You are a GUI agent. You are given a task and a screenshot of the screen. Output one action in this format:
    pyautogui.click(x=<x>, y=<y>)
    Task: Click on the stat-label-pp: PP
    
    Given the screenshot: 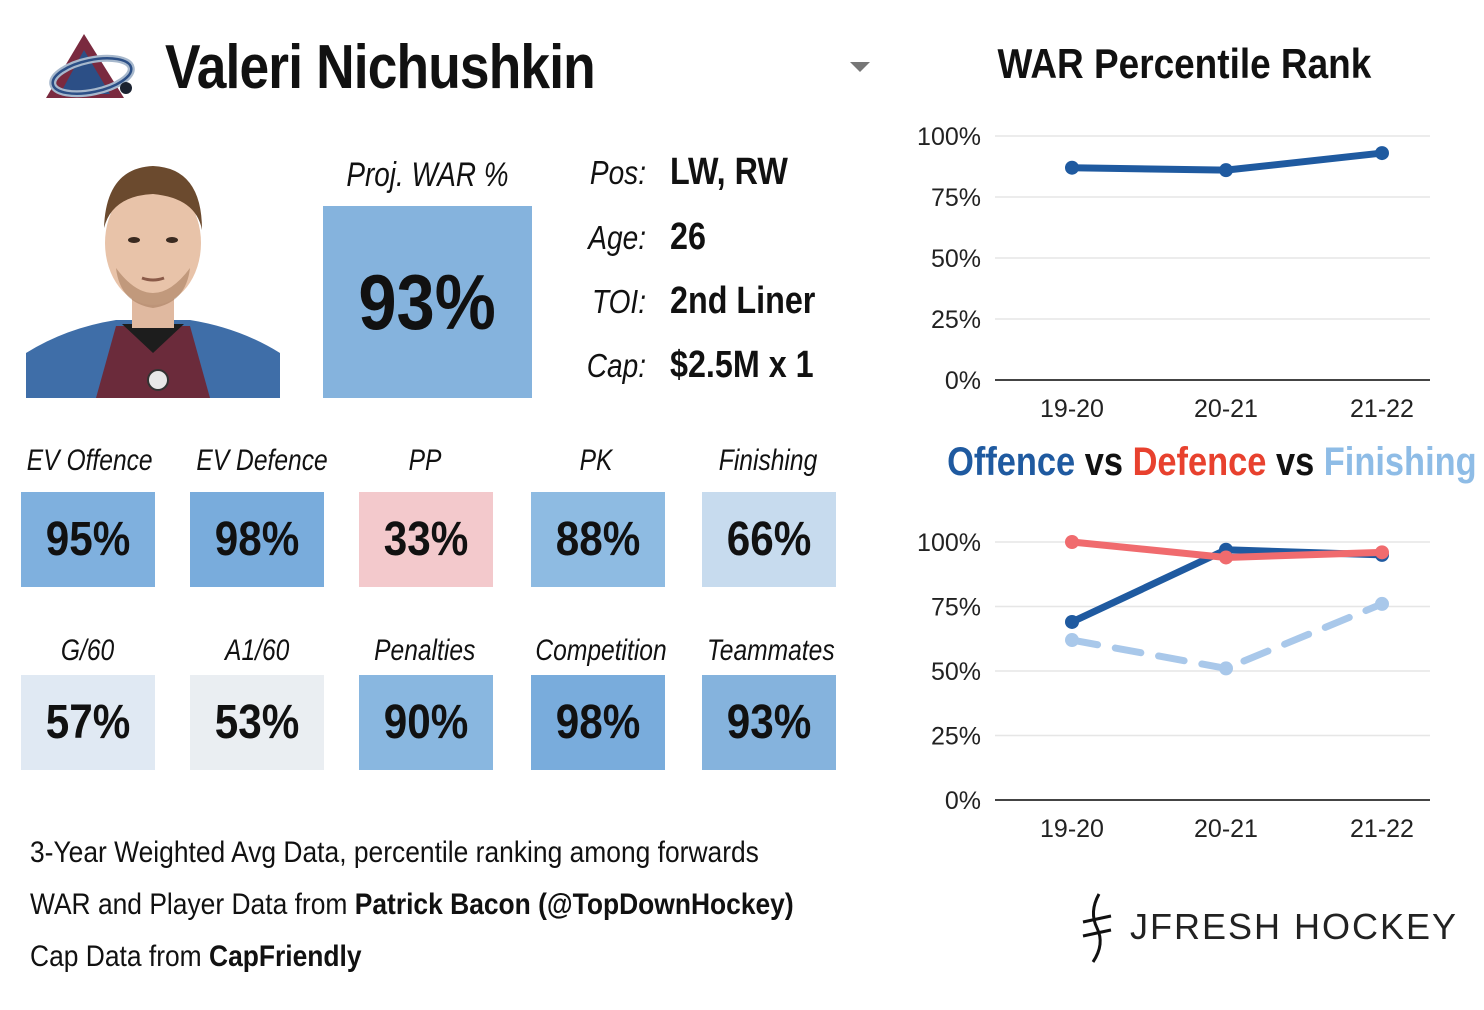 What is the action you would take?
    pyautogui.click(x=425, y=460)
    